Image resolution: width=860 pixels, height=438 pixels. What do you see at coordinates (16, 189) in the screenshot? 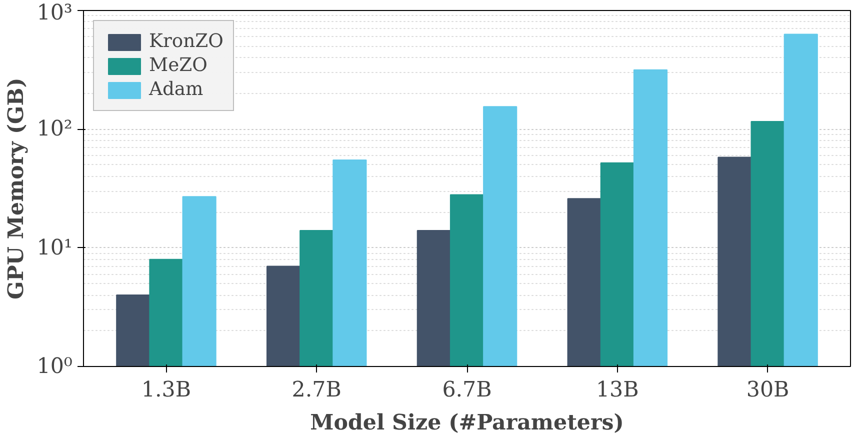
I see `y-axis-title: GPU Memory (GB)` at bounding box center [16, 189].